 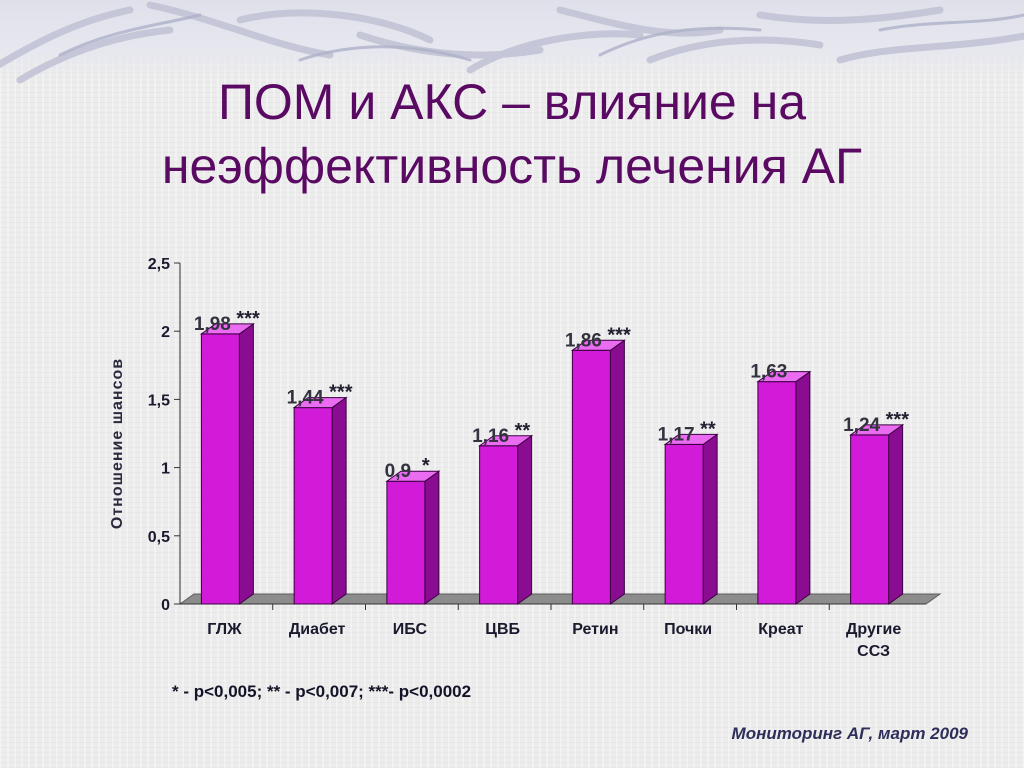 I want to click on decorative-swoosh-pattern, so click(x=512, y=42).